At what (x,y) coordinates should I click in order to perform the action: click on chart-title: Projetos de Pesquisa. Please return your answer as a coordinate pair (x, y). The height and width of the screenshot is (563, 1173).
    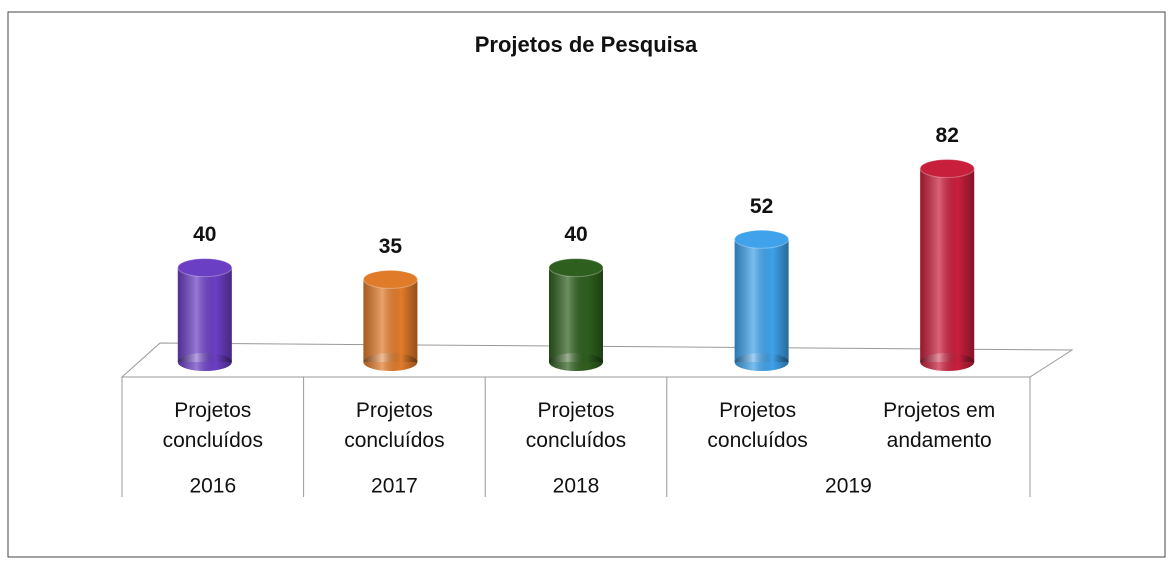
    Looking at the image, I should click on (586, 44).